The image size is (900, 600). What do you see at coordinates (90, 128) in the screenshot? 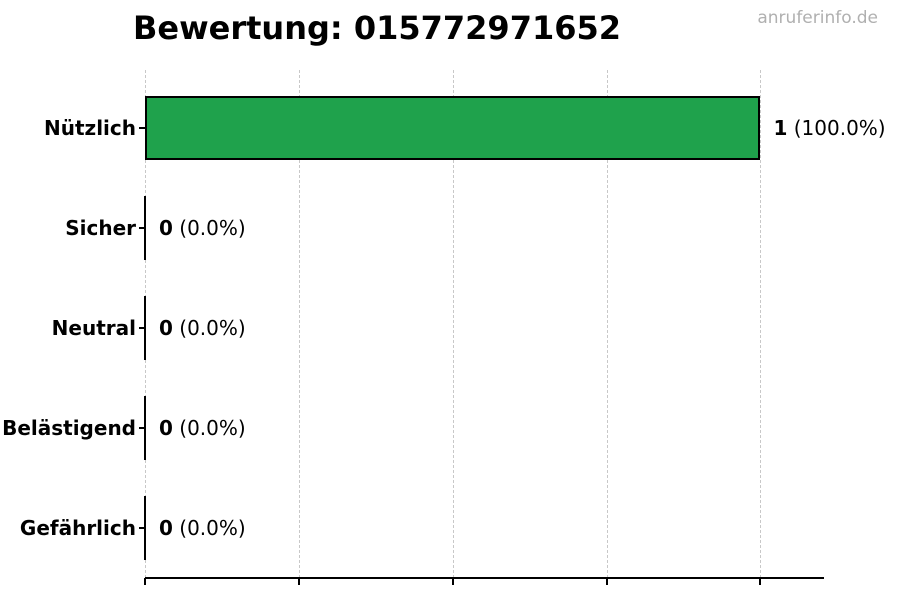
I see `category-label: Nützlich` at bounding box center [90, 128].